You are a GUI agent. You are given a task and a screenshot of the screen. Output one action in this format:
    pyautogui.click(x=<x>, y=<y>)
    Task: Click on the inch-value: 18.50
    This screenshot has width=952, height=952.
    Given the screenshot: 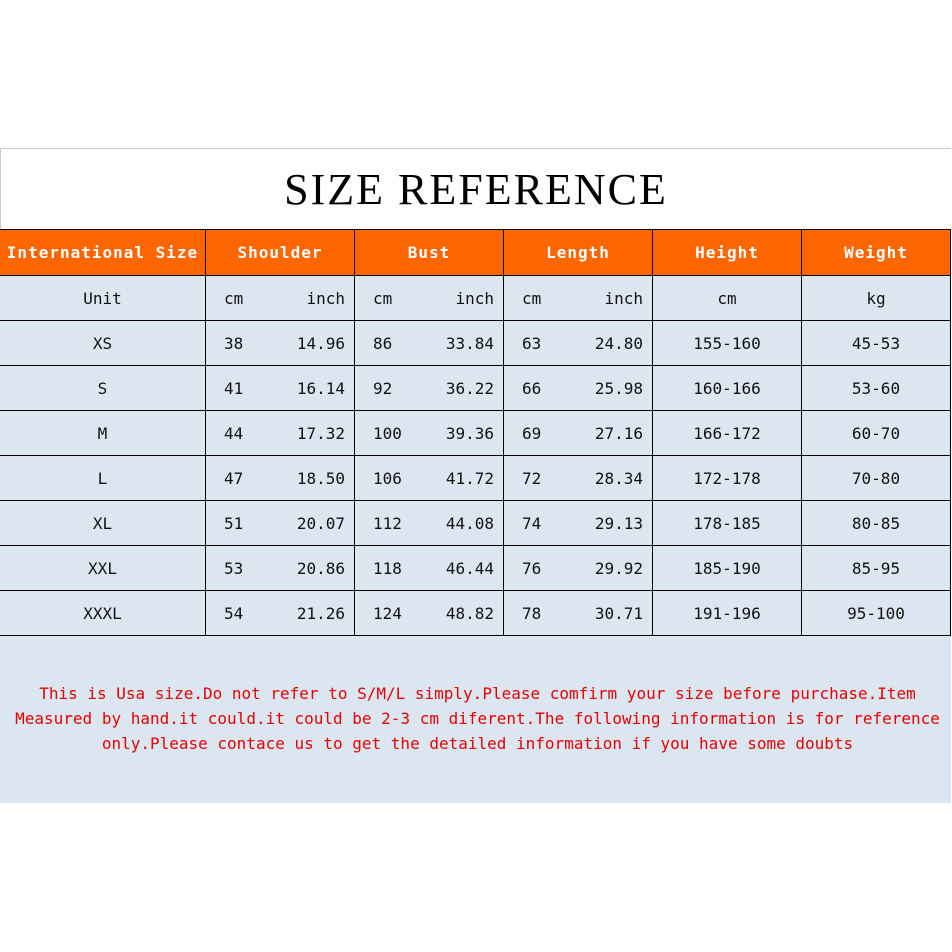 What is the action you would take?
    pyautogui.click(x=320, y=478)
    